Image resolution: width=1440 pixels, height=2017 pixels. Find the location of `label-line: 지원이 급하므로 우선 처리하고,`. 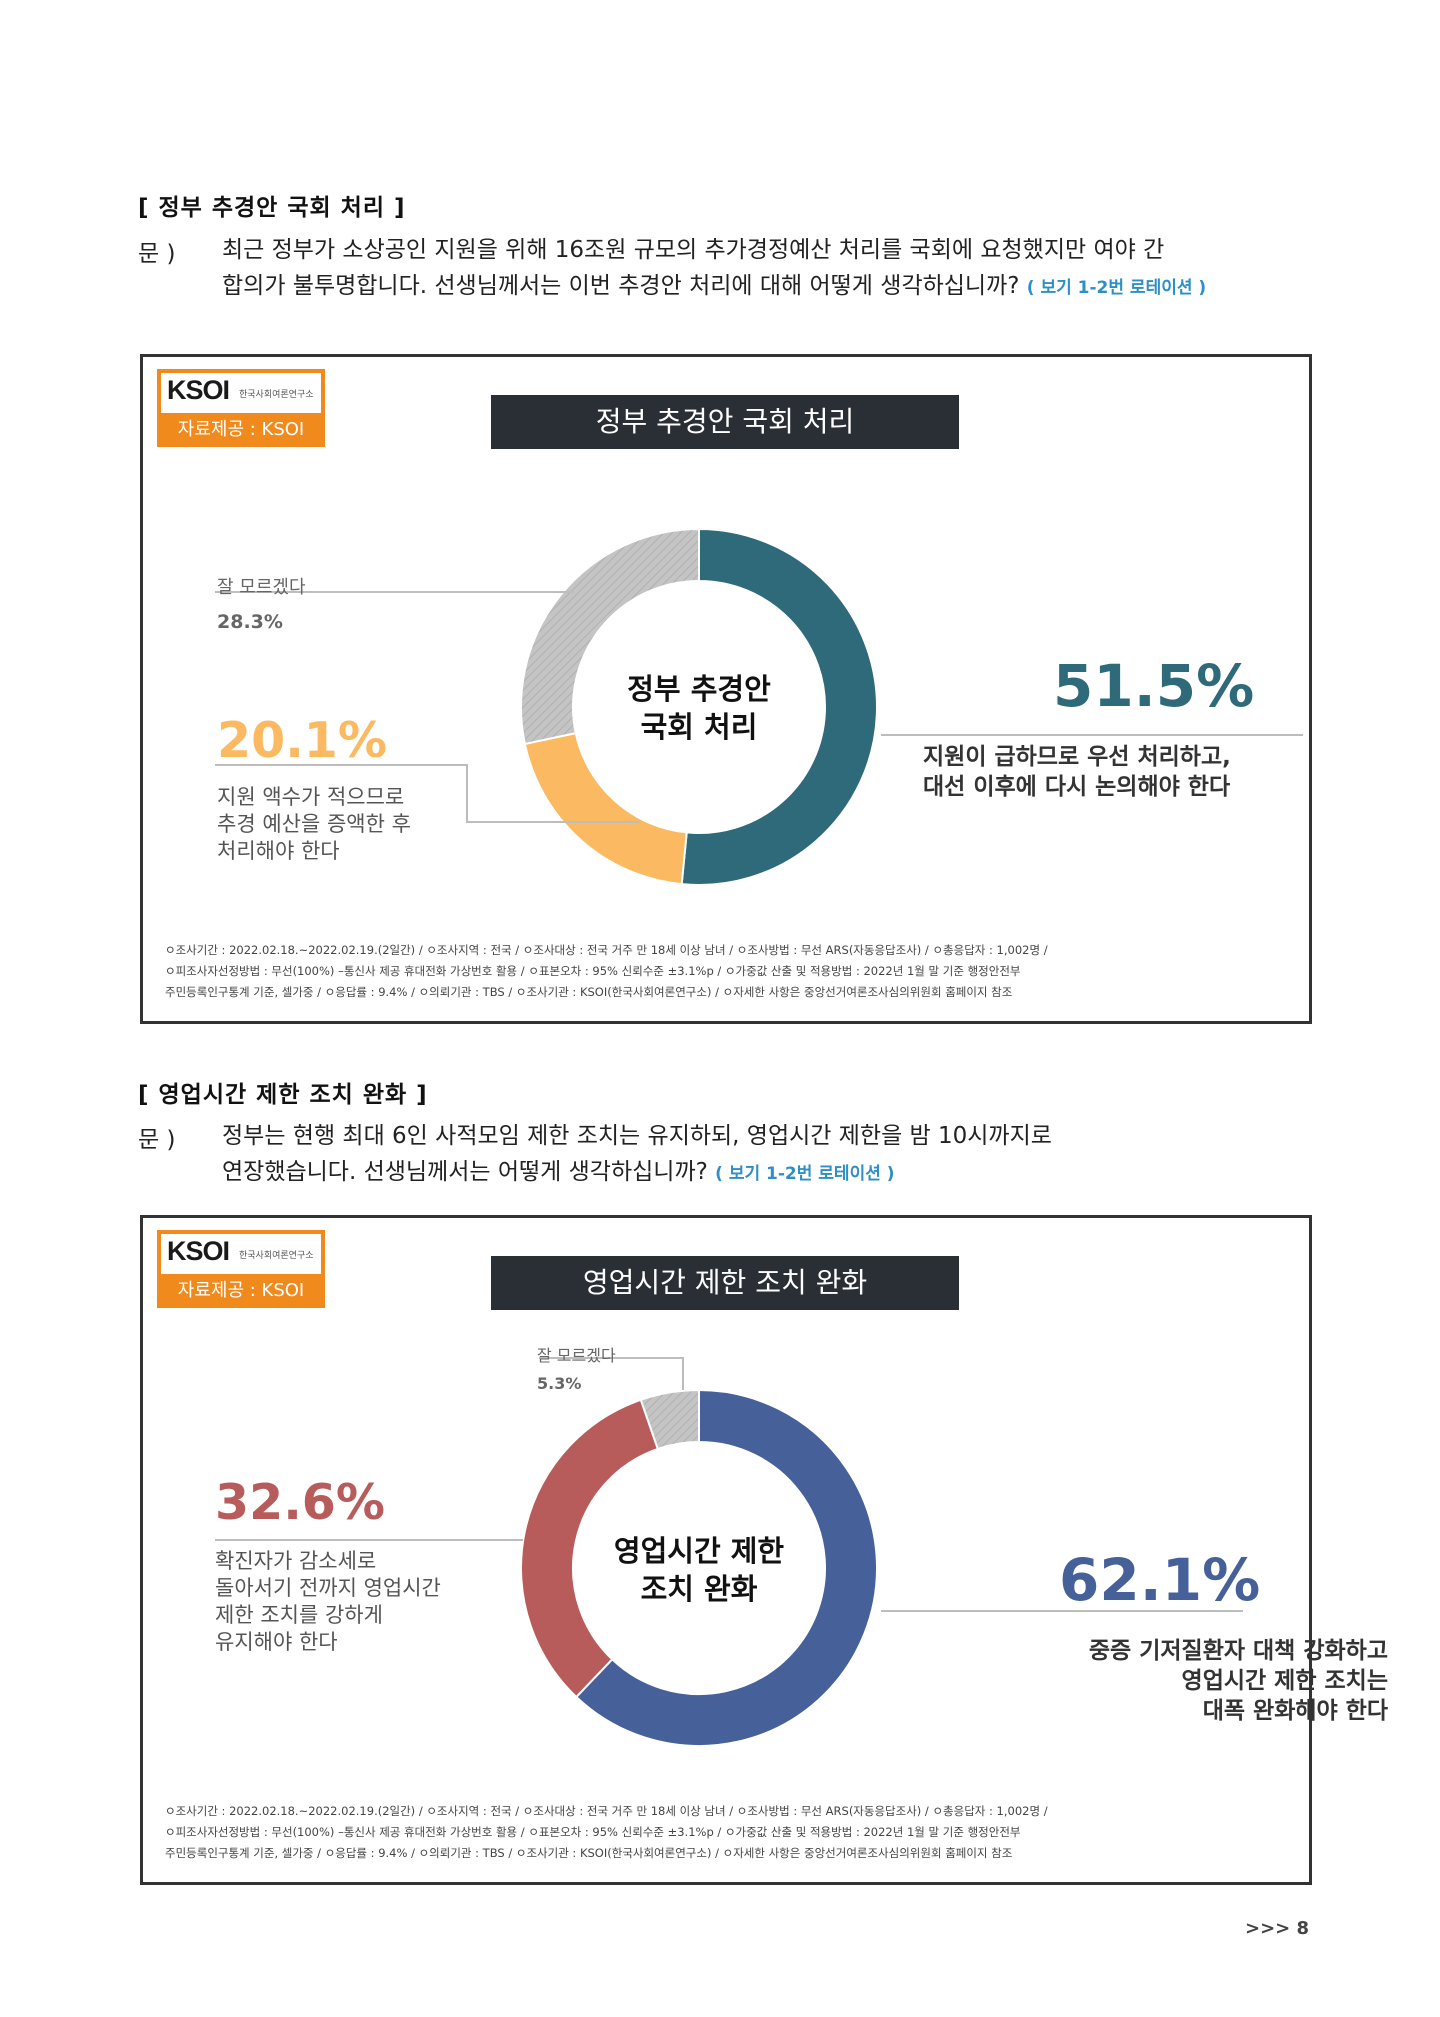

label-line: 지원이 급하므로 우선 처리하고, is located at coordinates (1077, 757).